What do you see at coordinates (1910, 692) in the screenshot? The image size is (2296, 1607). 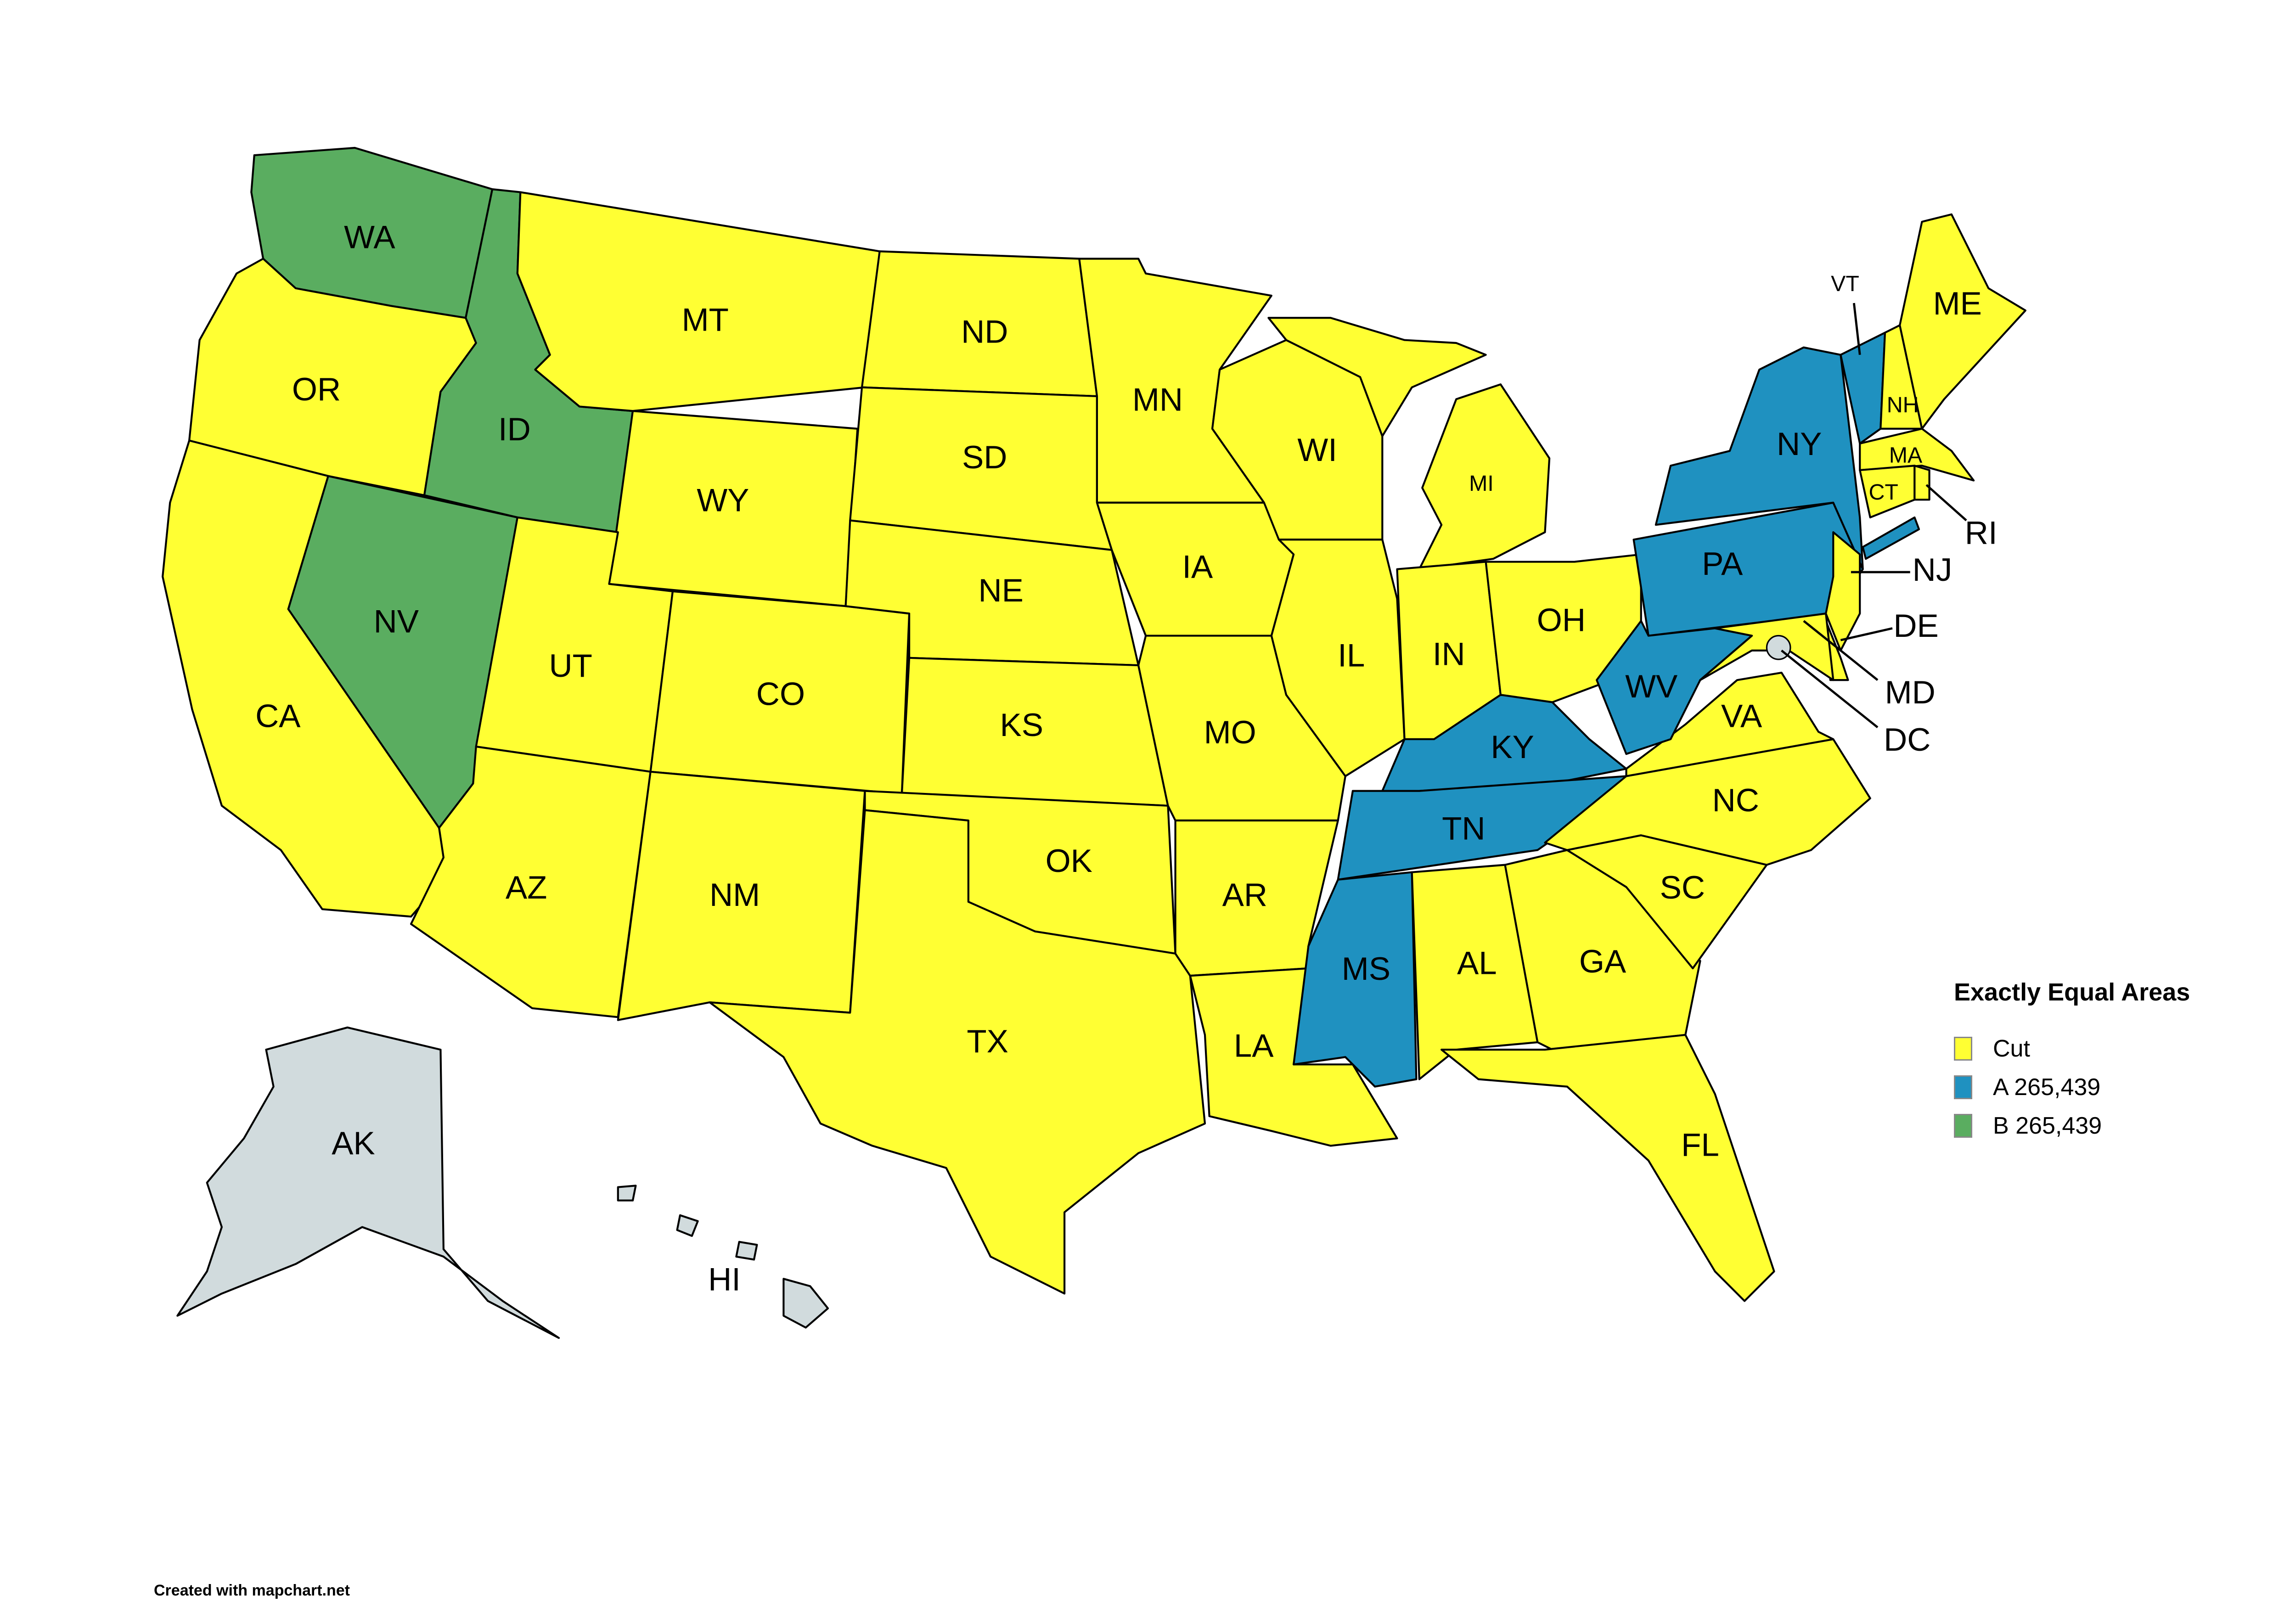 I see `state-label-md: MD` at bounding box center [1910, 692].